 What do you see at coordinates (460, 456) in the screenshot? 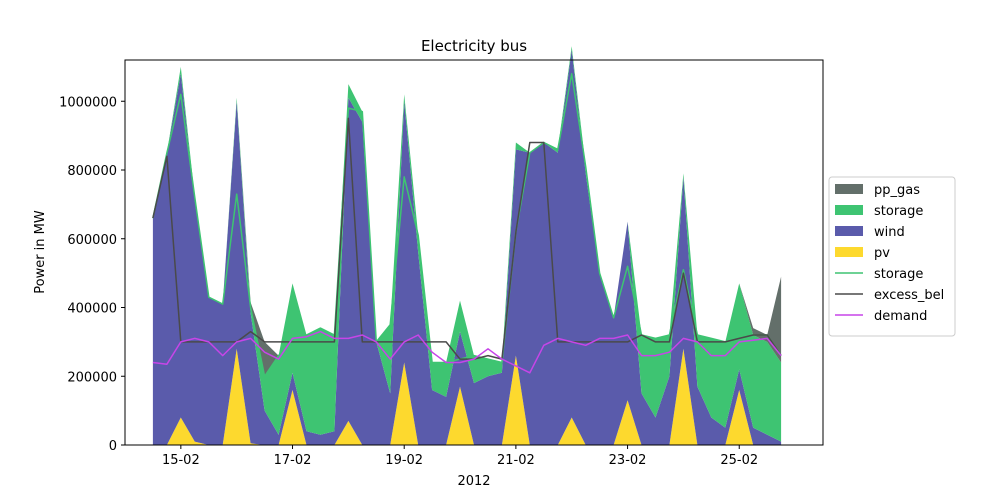
I see `x-axis: 15-02 17-02 19-02 21-02 23-02 25-02` at bounding box center [460, 456].